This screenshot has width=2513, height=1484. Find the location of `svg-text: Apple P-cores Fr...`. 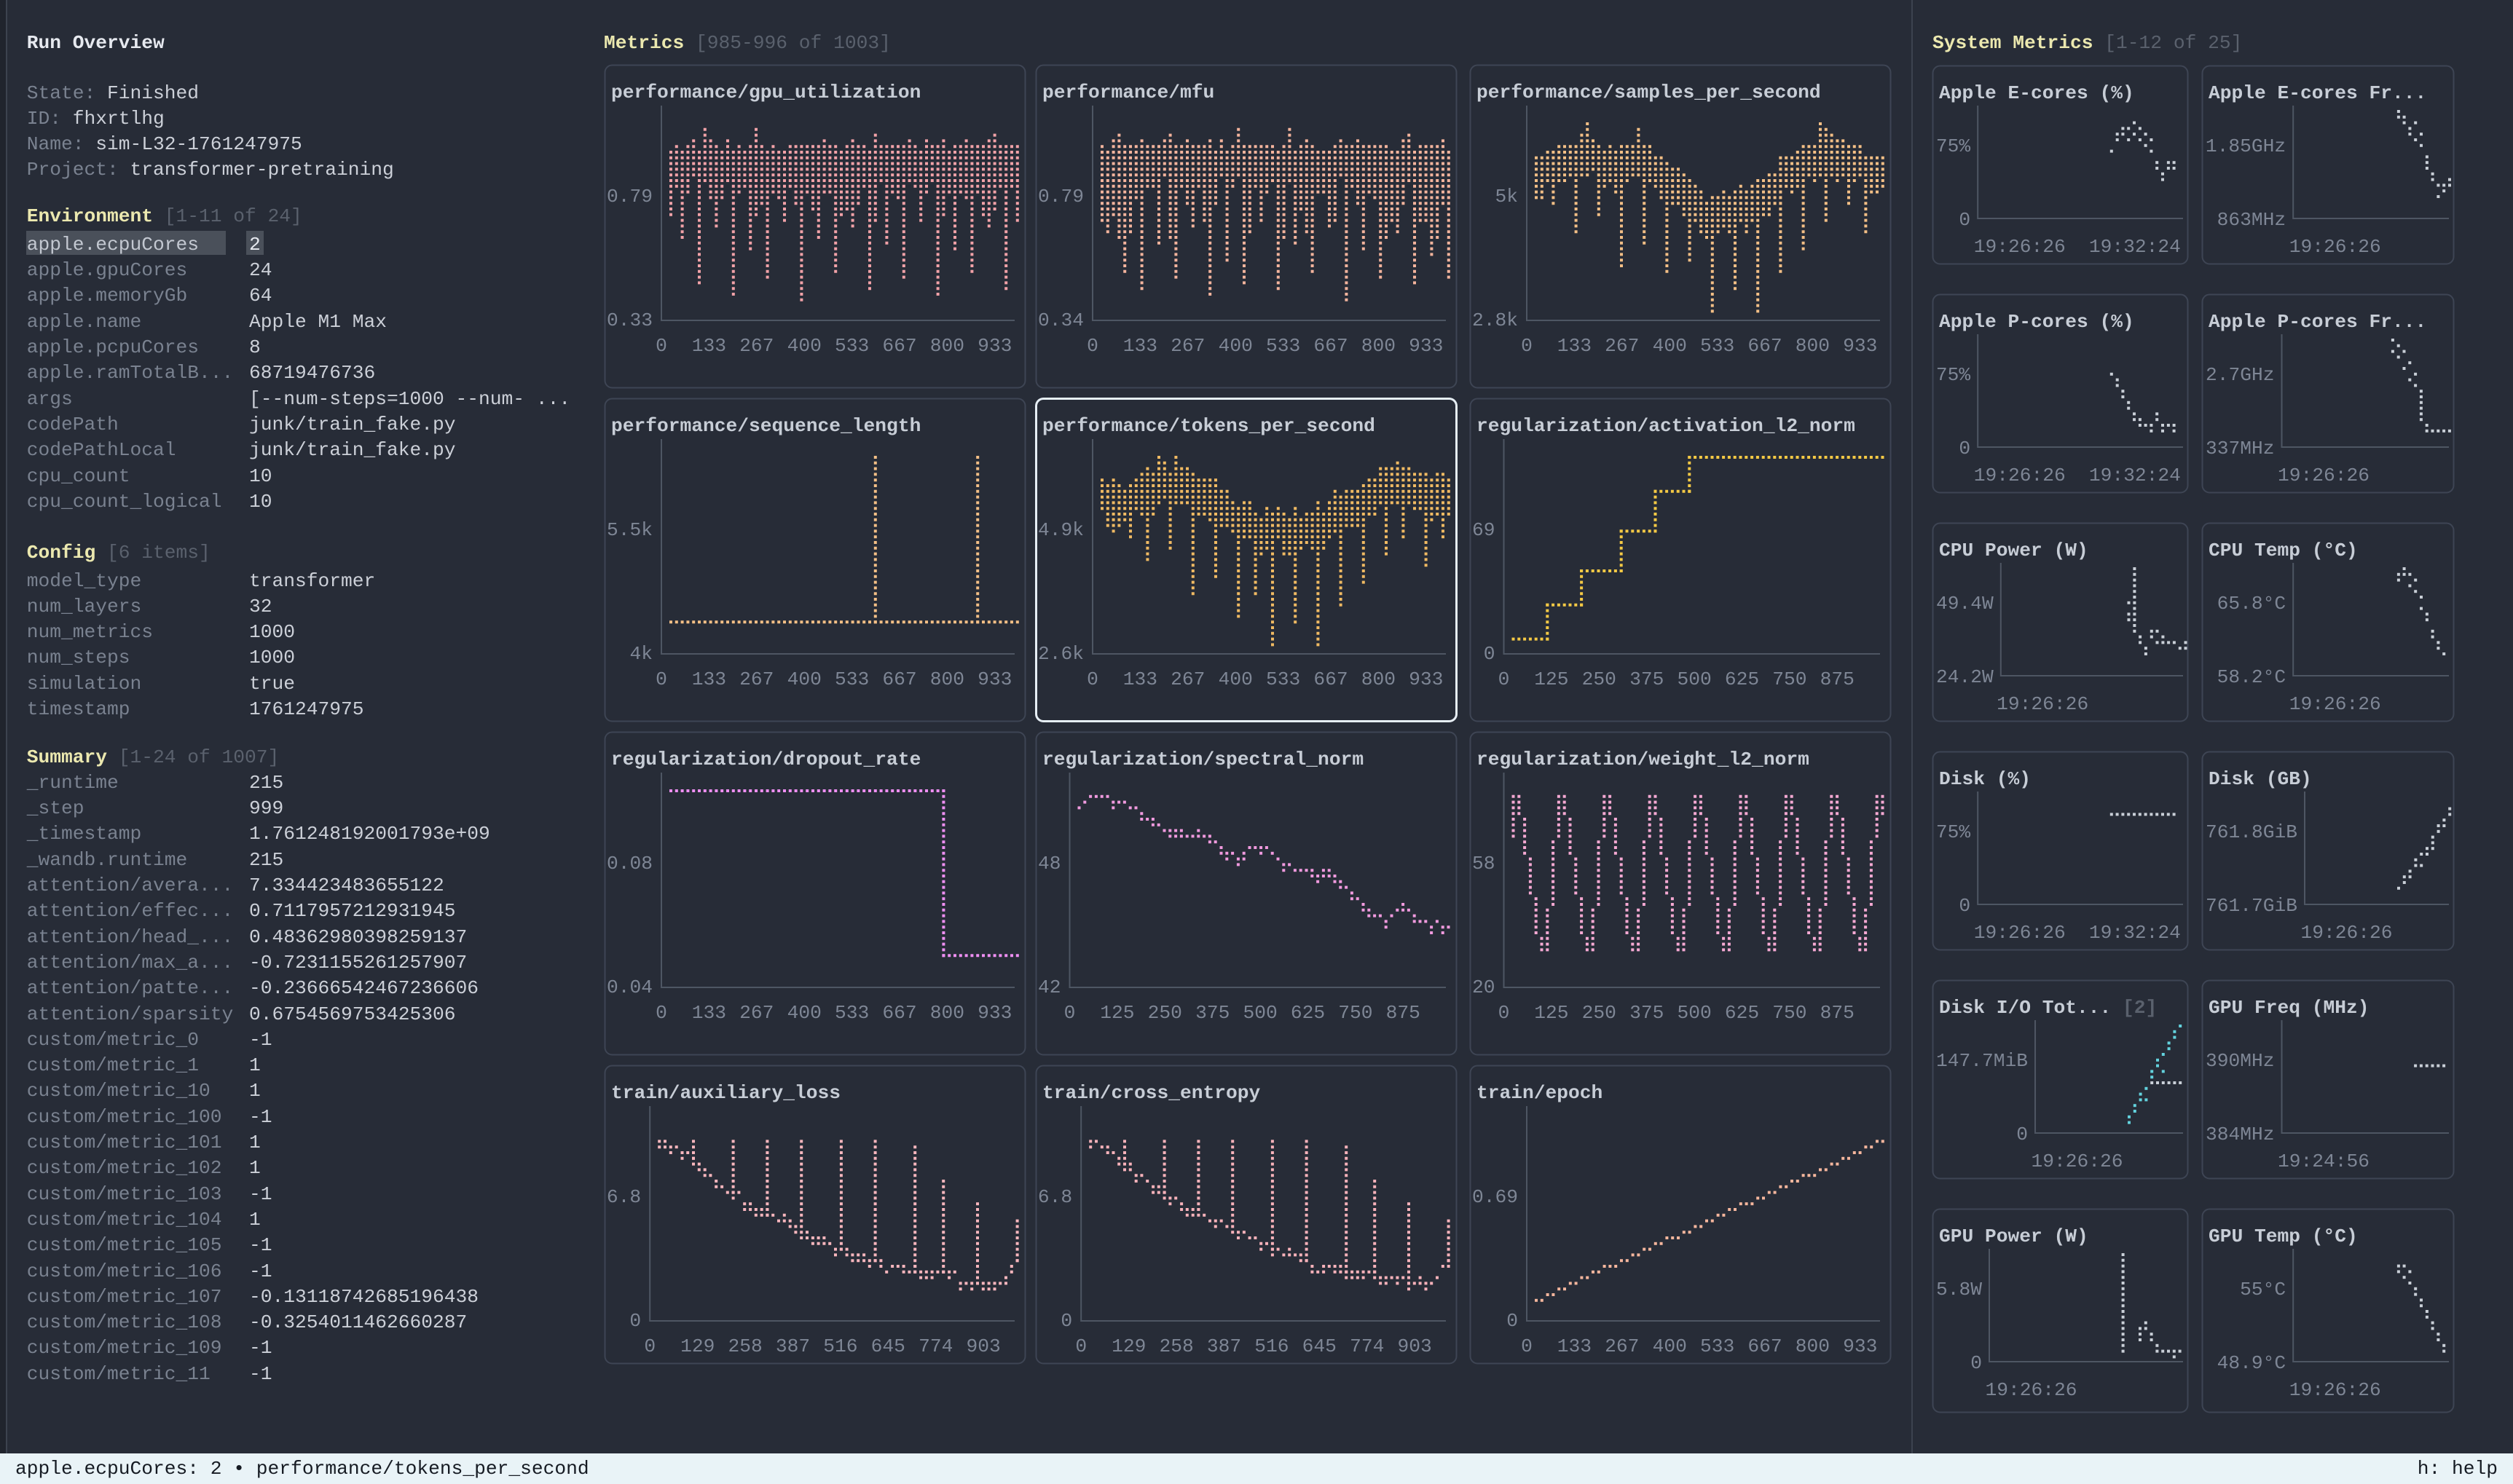

svg-text: Apple P-cores Fr... is located at coordinates (2317, 322).